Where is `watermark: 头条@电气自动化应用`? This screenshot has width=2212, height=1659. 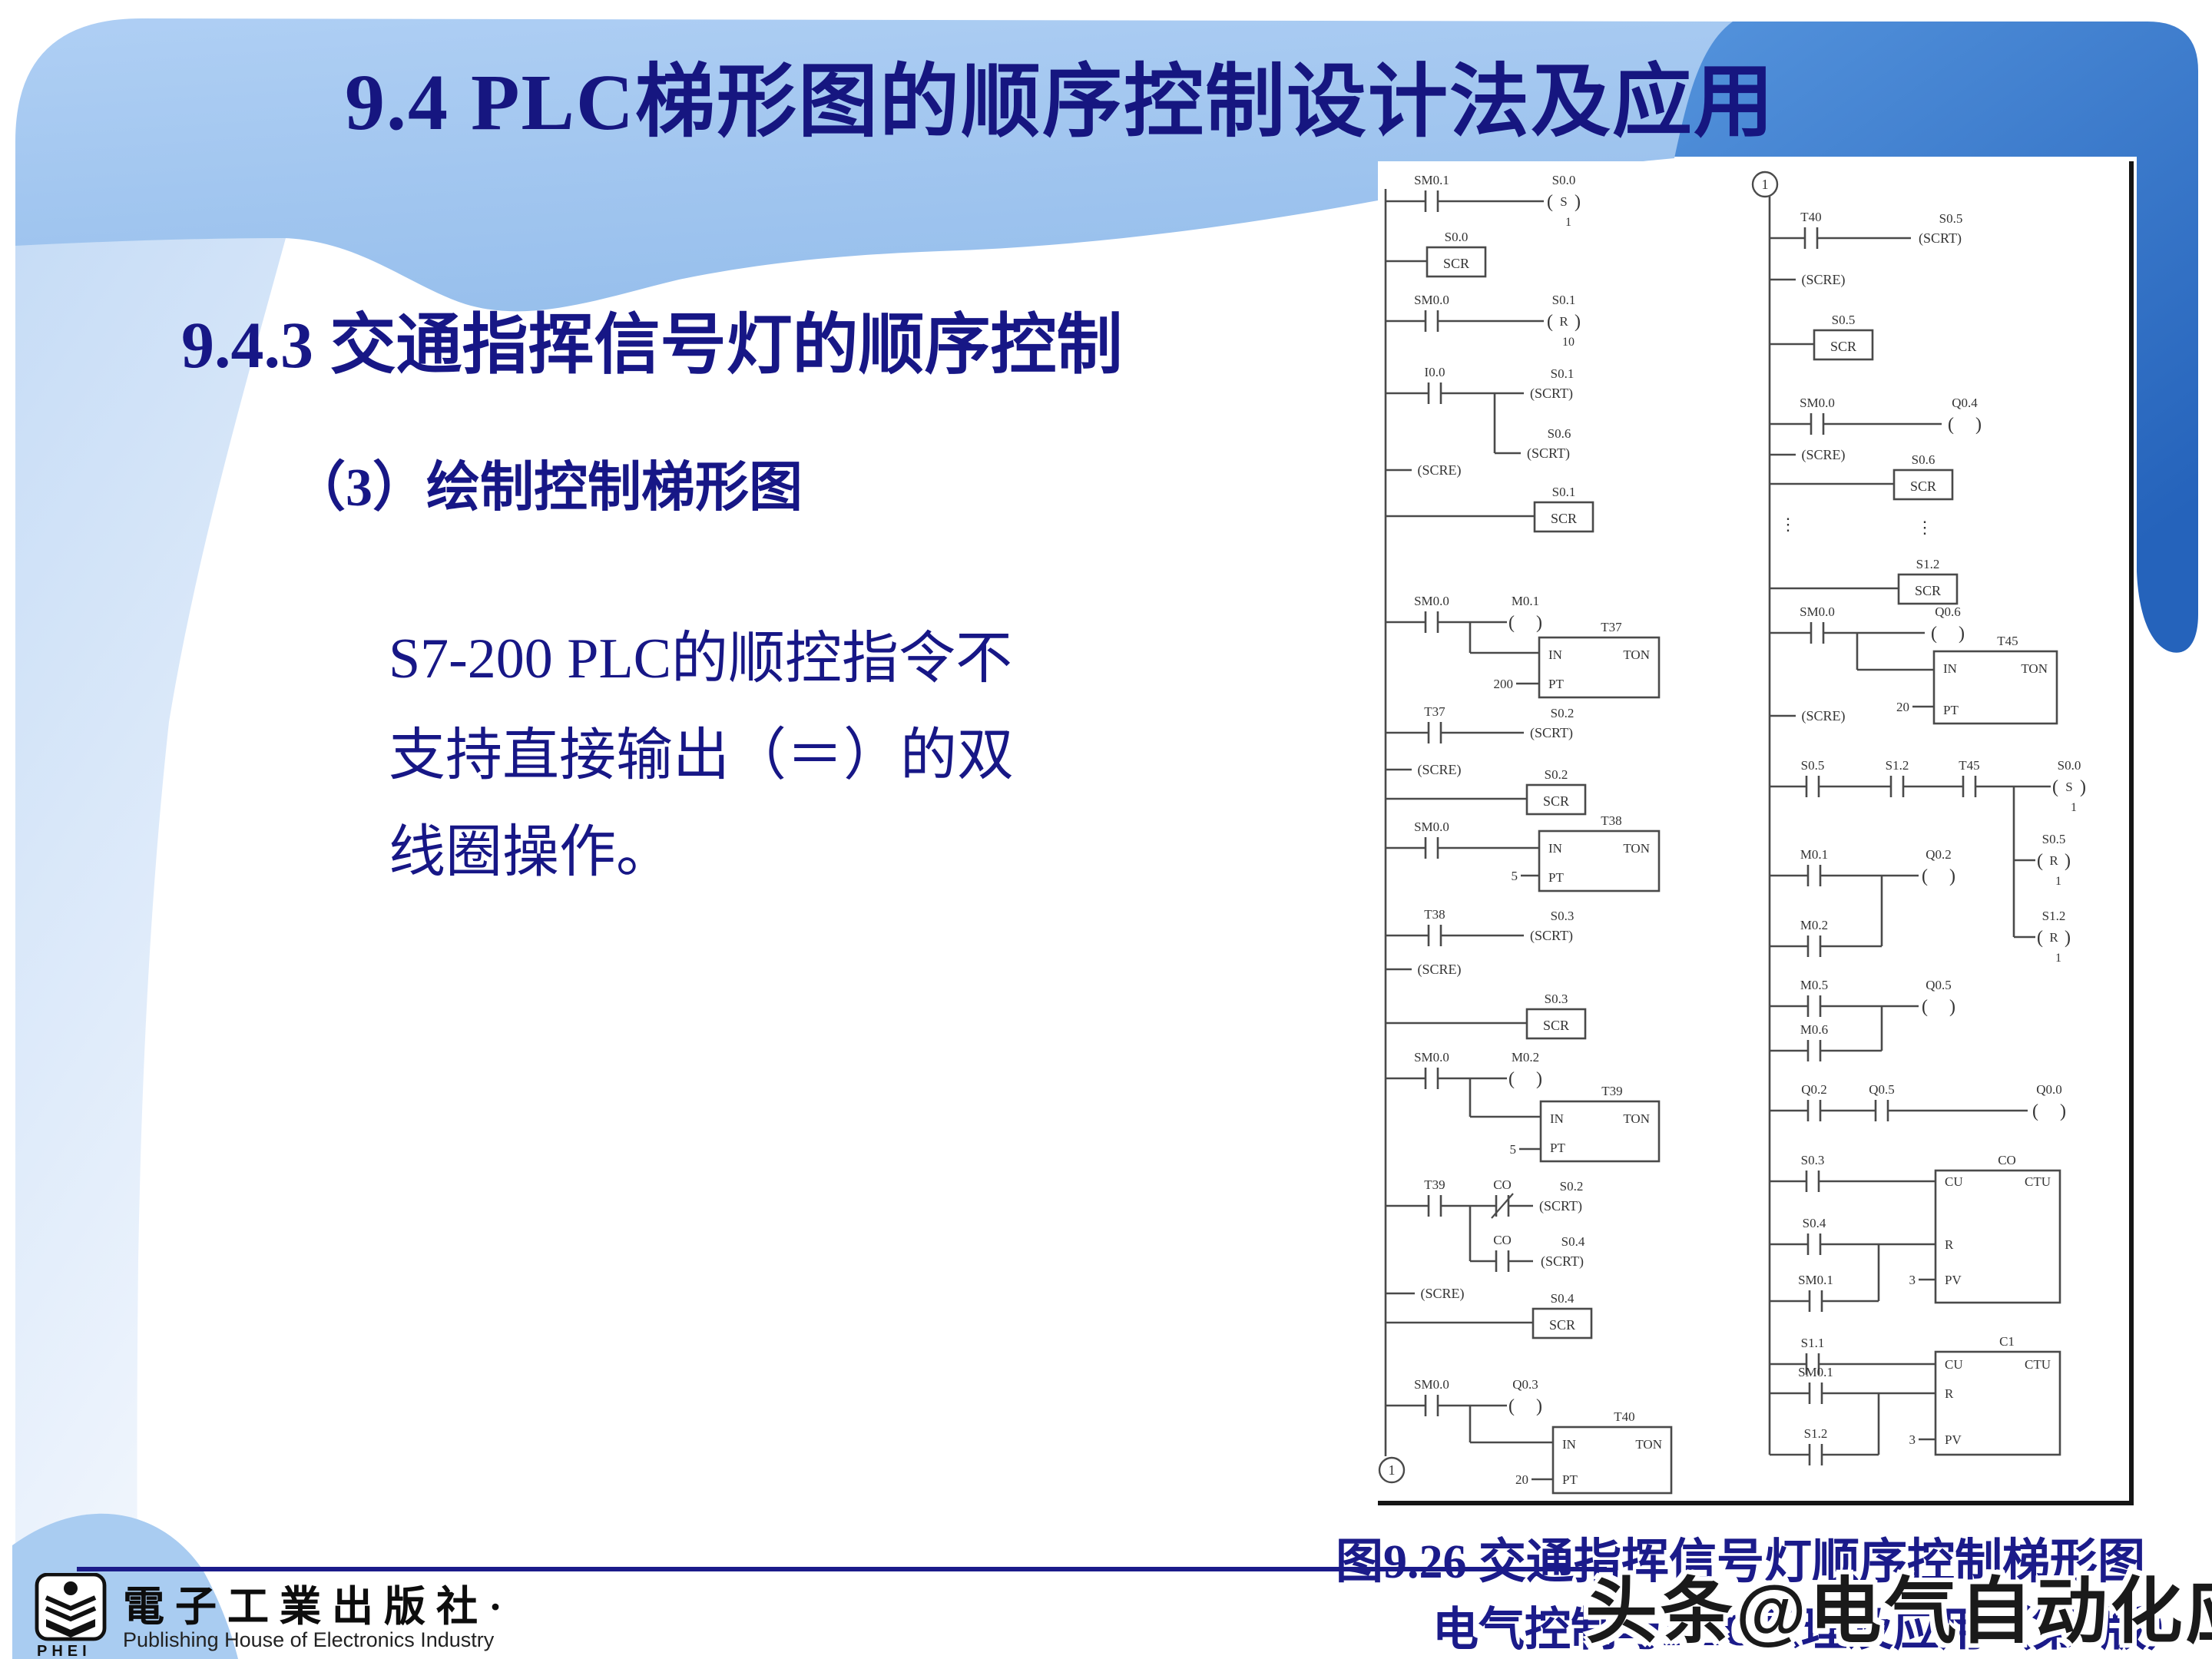 watermark: 头条@电气自动化应用 is located at coordinates (1898, 1610).